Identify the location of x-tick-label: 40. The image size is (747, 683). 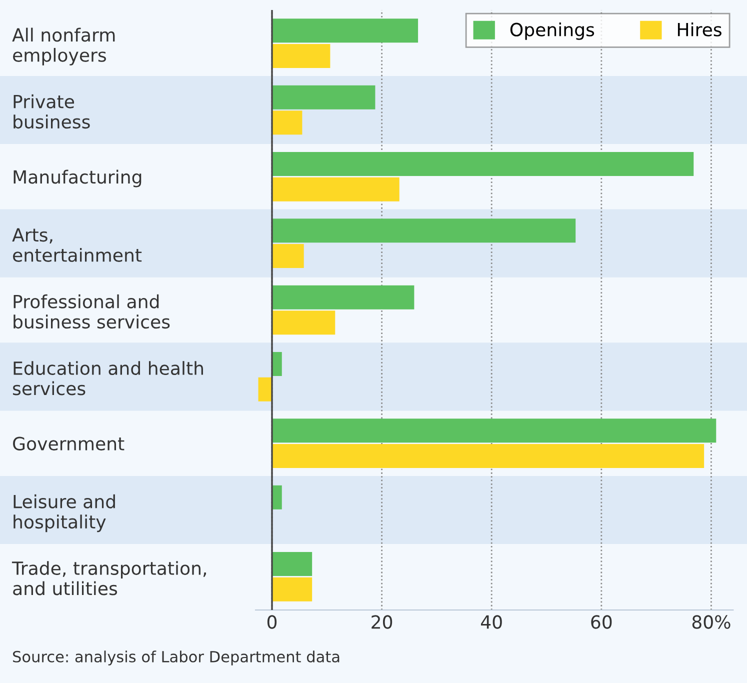
(491, 622).